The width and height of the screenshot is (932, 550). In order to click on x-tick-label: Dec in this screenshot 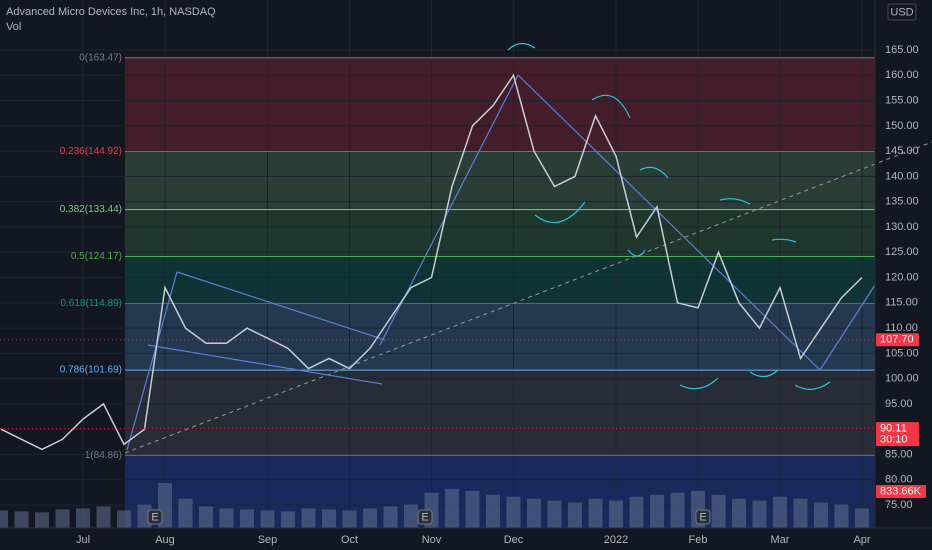, I will do `click(514, 540)`.